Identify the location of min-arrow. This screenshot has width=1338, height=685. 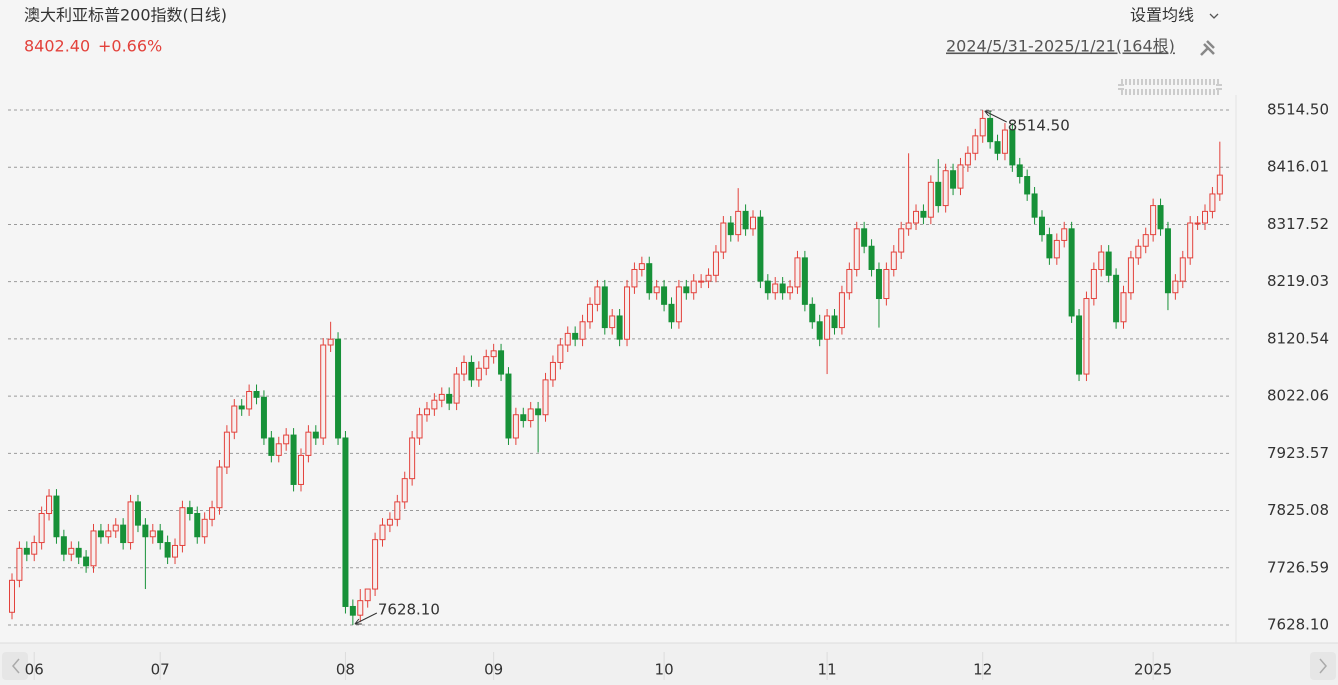
(366, 618).